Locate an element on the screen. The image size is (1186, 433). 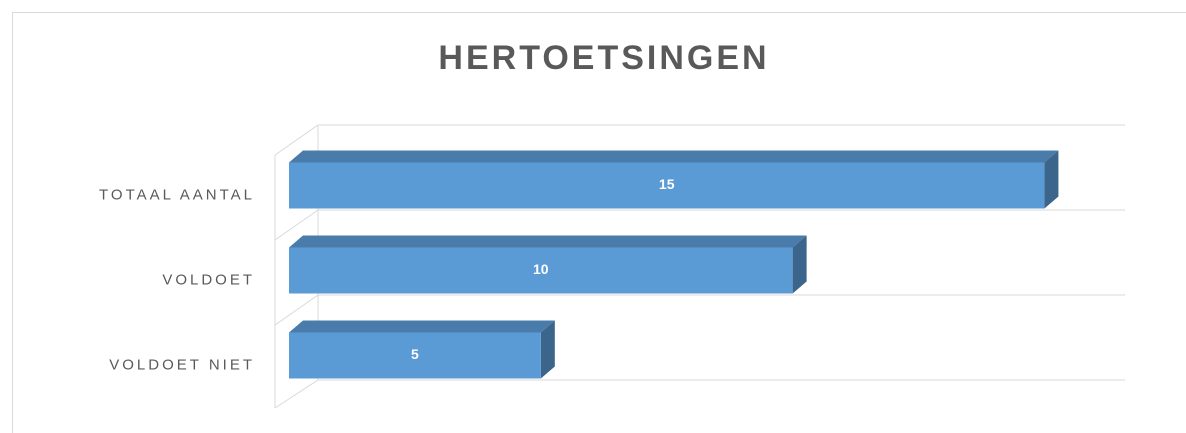
value-label: 5 is located at coordinates (415, 354).